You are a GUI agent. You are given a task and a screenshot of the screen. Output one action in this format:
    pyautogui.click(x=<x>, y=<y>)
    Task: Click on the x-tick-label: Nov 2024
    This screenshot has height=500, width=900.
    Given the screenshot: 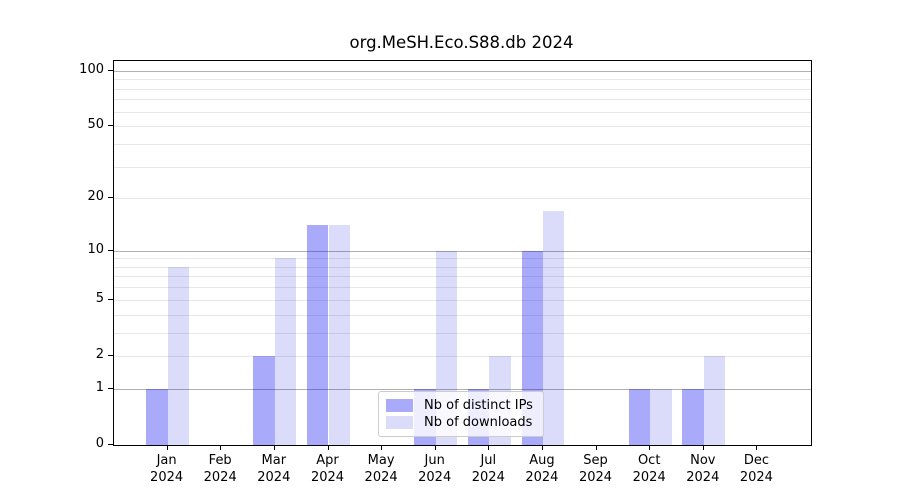 What is the action you would take?
    pyautogui.click(x=703, y=469)
    